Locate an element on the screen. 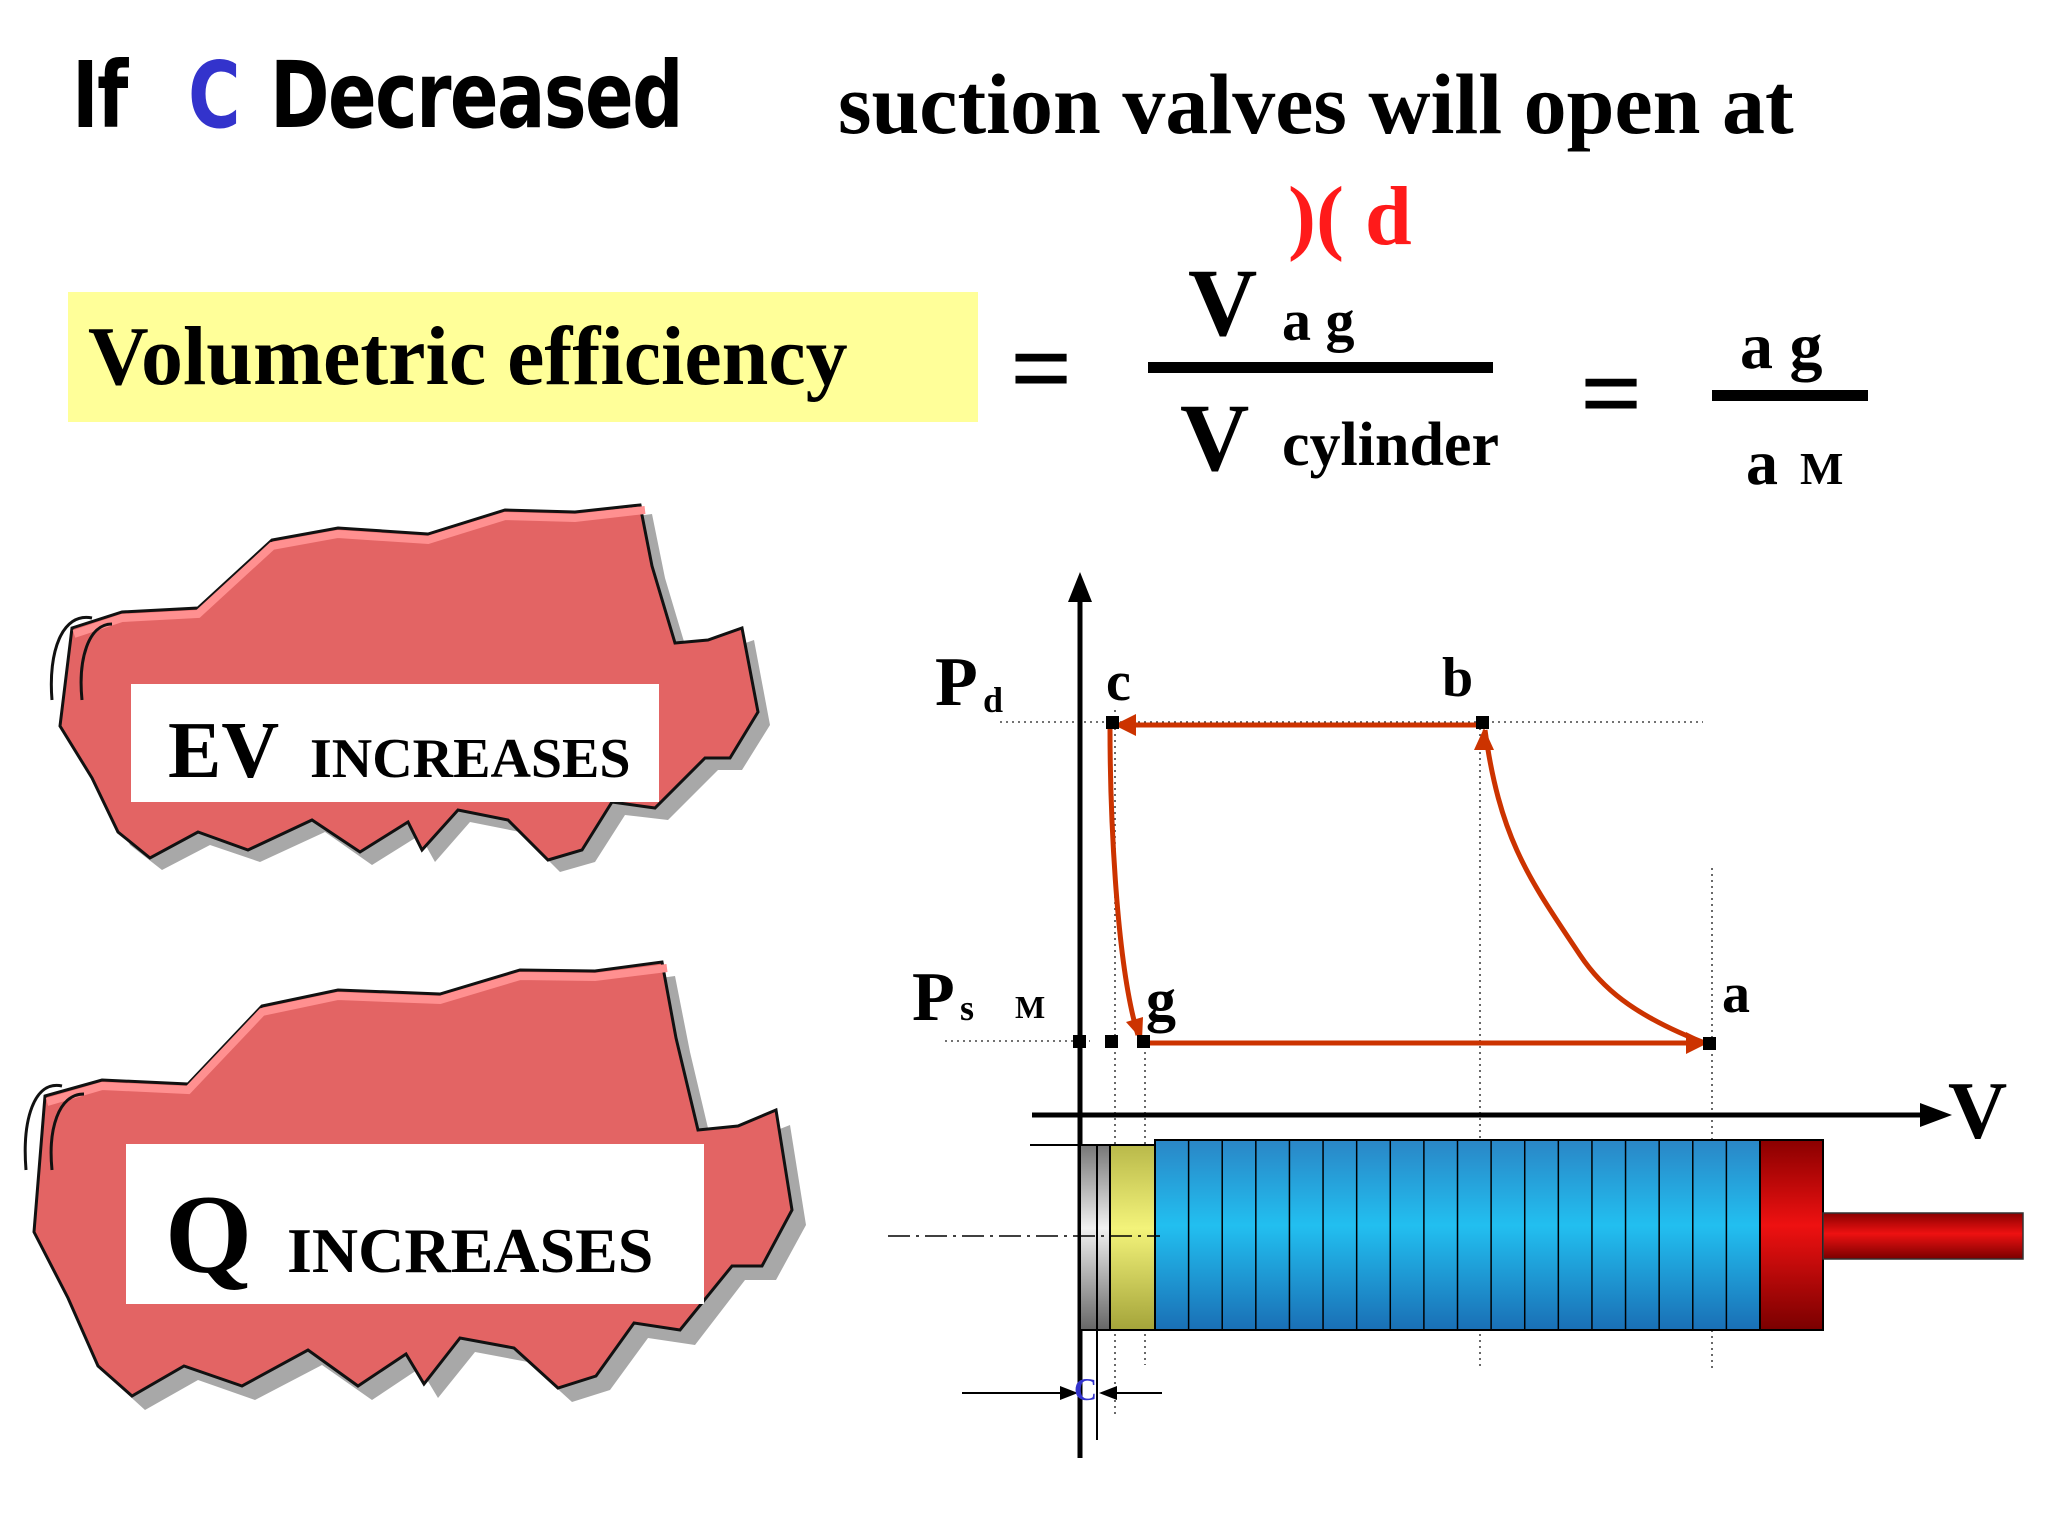 Image resolution: width=2048 pixels, height=1536 pixels. marker-a is located at coordinates (1709, 1043).